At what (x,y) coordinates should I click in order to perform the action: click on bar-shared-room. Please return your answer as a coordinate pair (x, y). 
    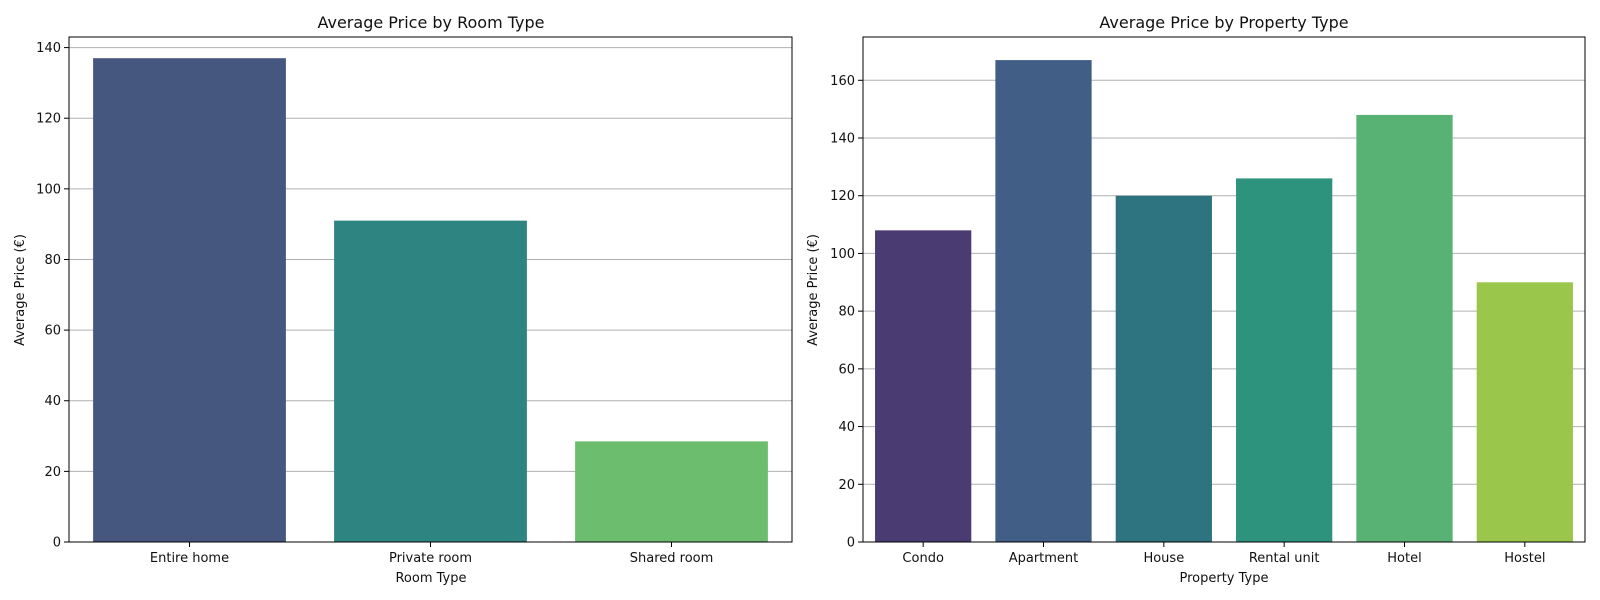
    Looking at the image, I should click on (671, 491).